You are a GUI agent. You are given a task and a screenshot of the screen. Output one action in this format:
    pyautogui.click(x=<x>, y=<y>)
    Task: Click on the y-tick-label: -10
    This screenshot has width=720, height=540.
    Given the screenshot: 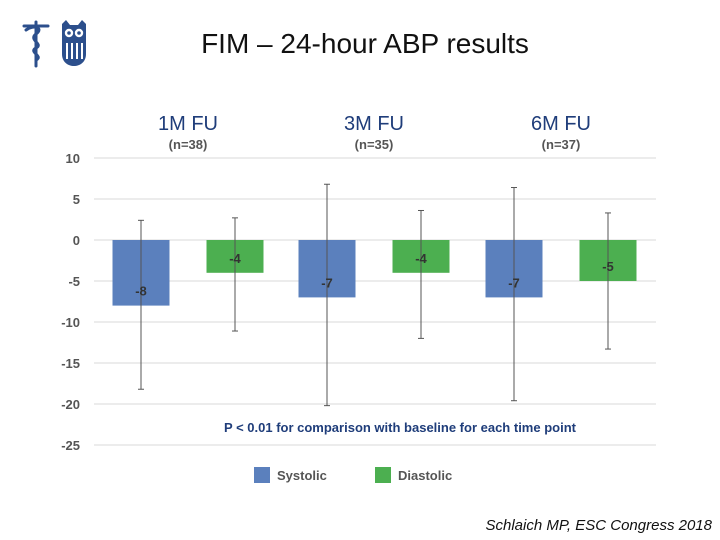 What is the action you would take?
    pyautogui.click(x=70, y=322)
    